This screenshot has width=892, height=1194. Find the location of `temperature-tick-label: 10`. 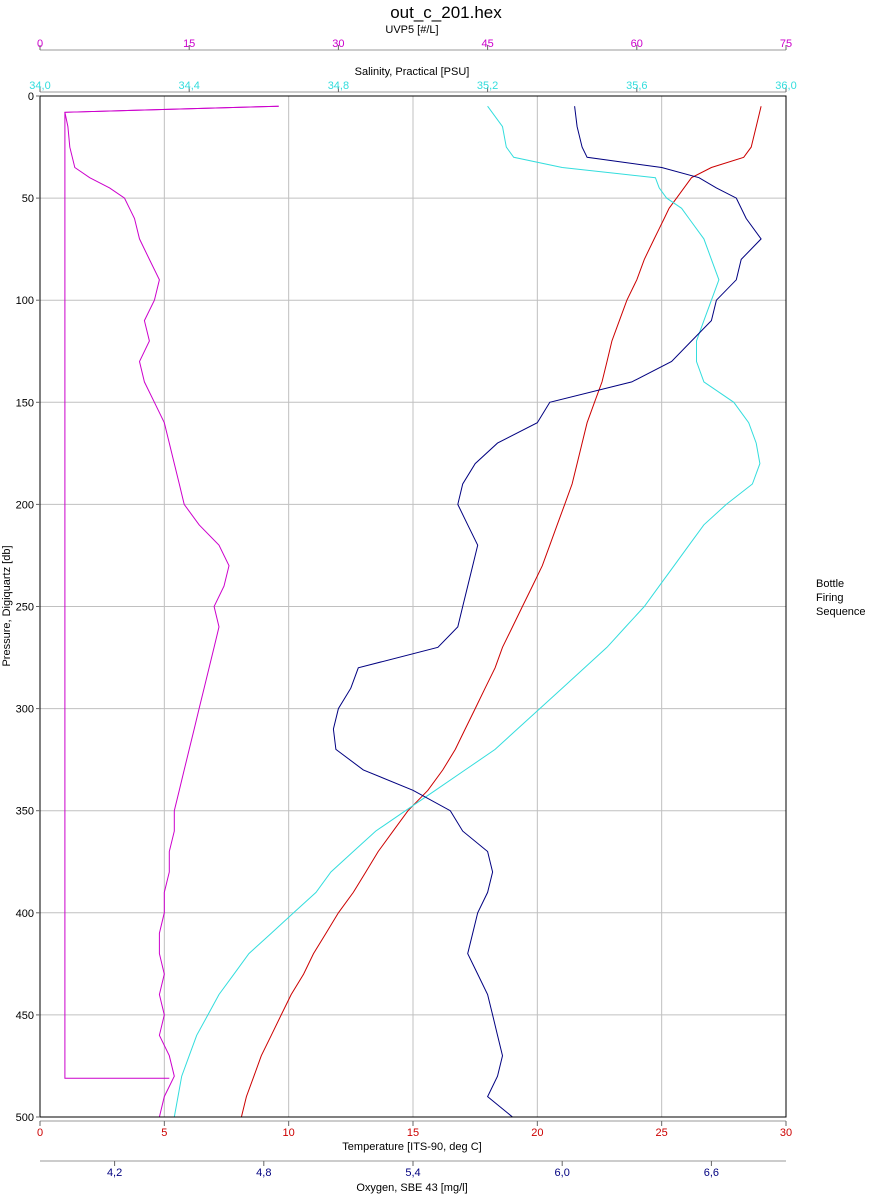

temperature-tick-label: 10 is located at coordinates (289, 1133).